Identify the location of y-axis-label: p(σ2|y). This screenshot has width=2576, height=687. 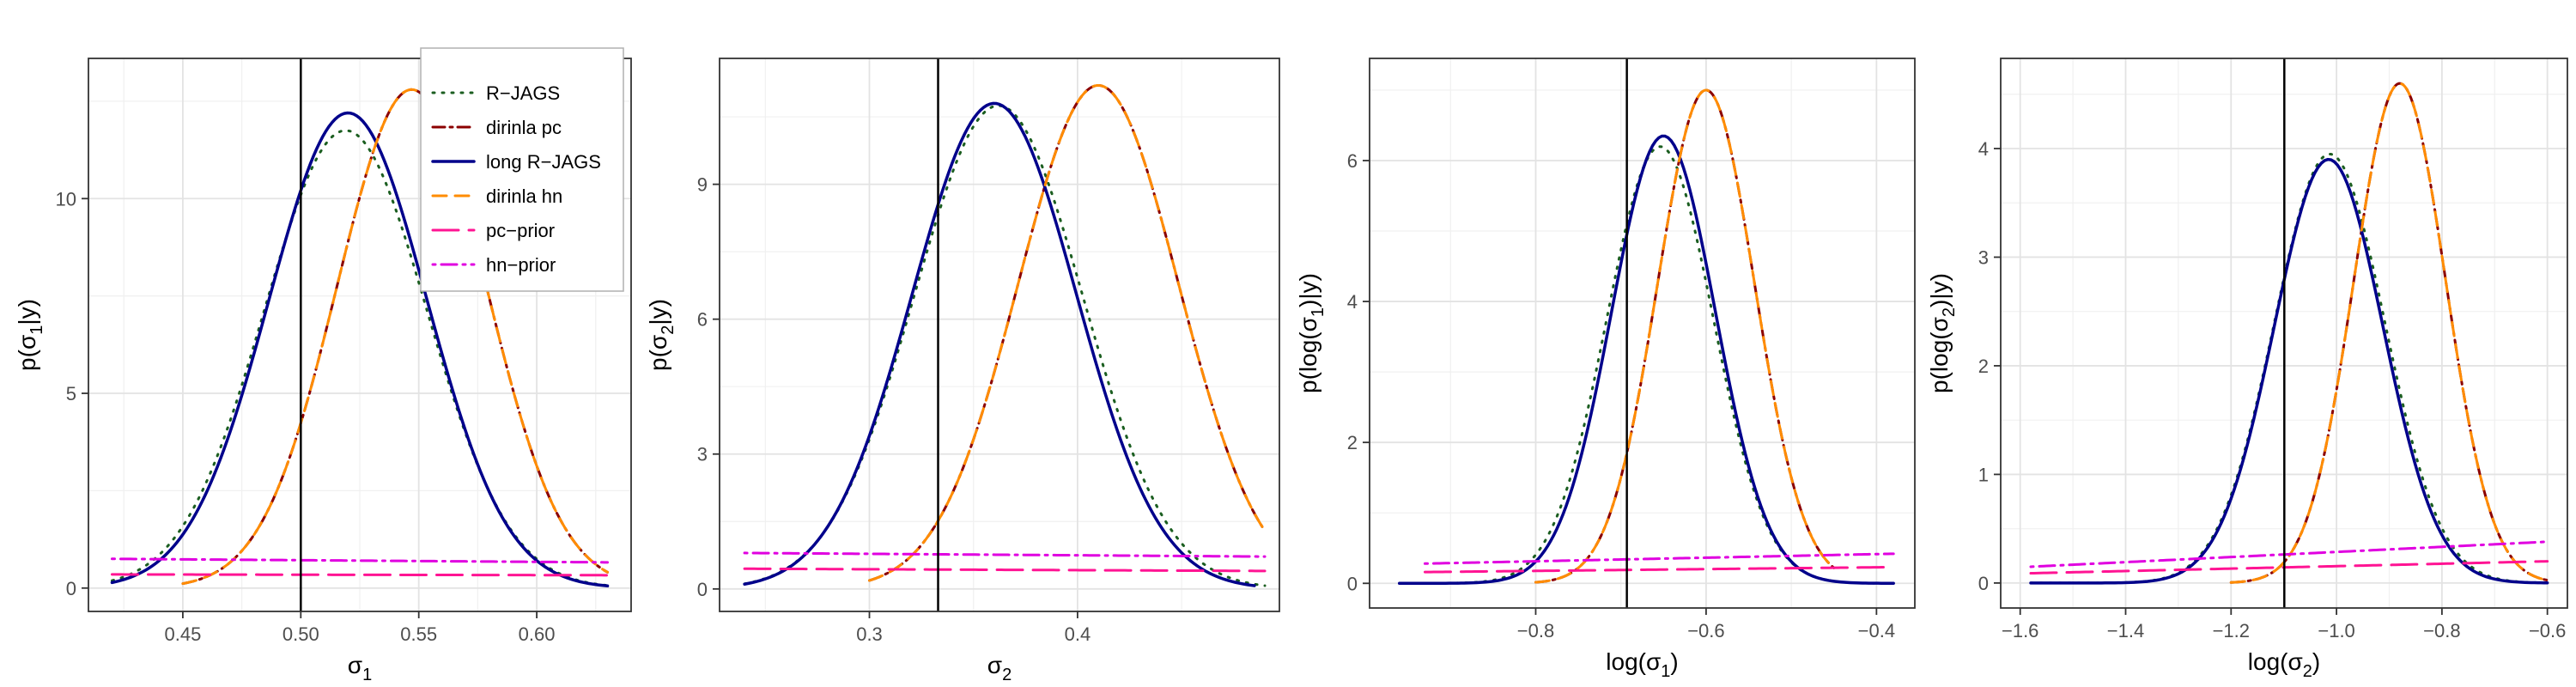
(661, 335).